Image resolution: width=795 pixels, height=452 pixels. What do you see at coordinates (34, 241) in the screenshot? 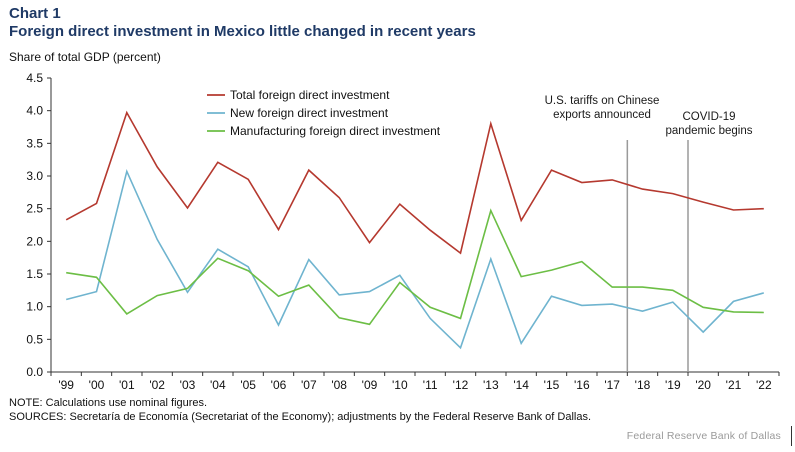
I see `y-tick-label: 2.0` at bounding box center [34, 241].